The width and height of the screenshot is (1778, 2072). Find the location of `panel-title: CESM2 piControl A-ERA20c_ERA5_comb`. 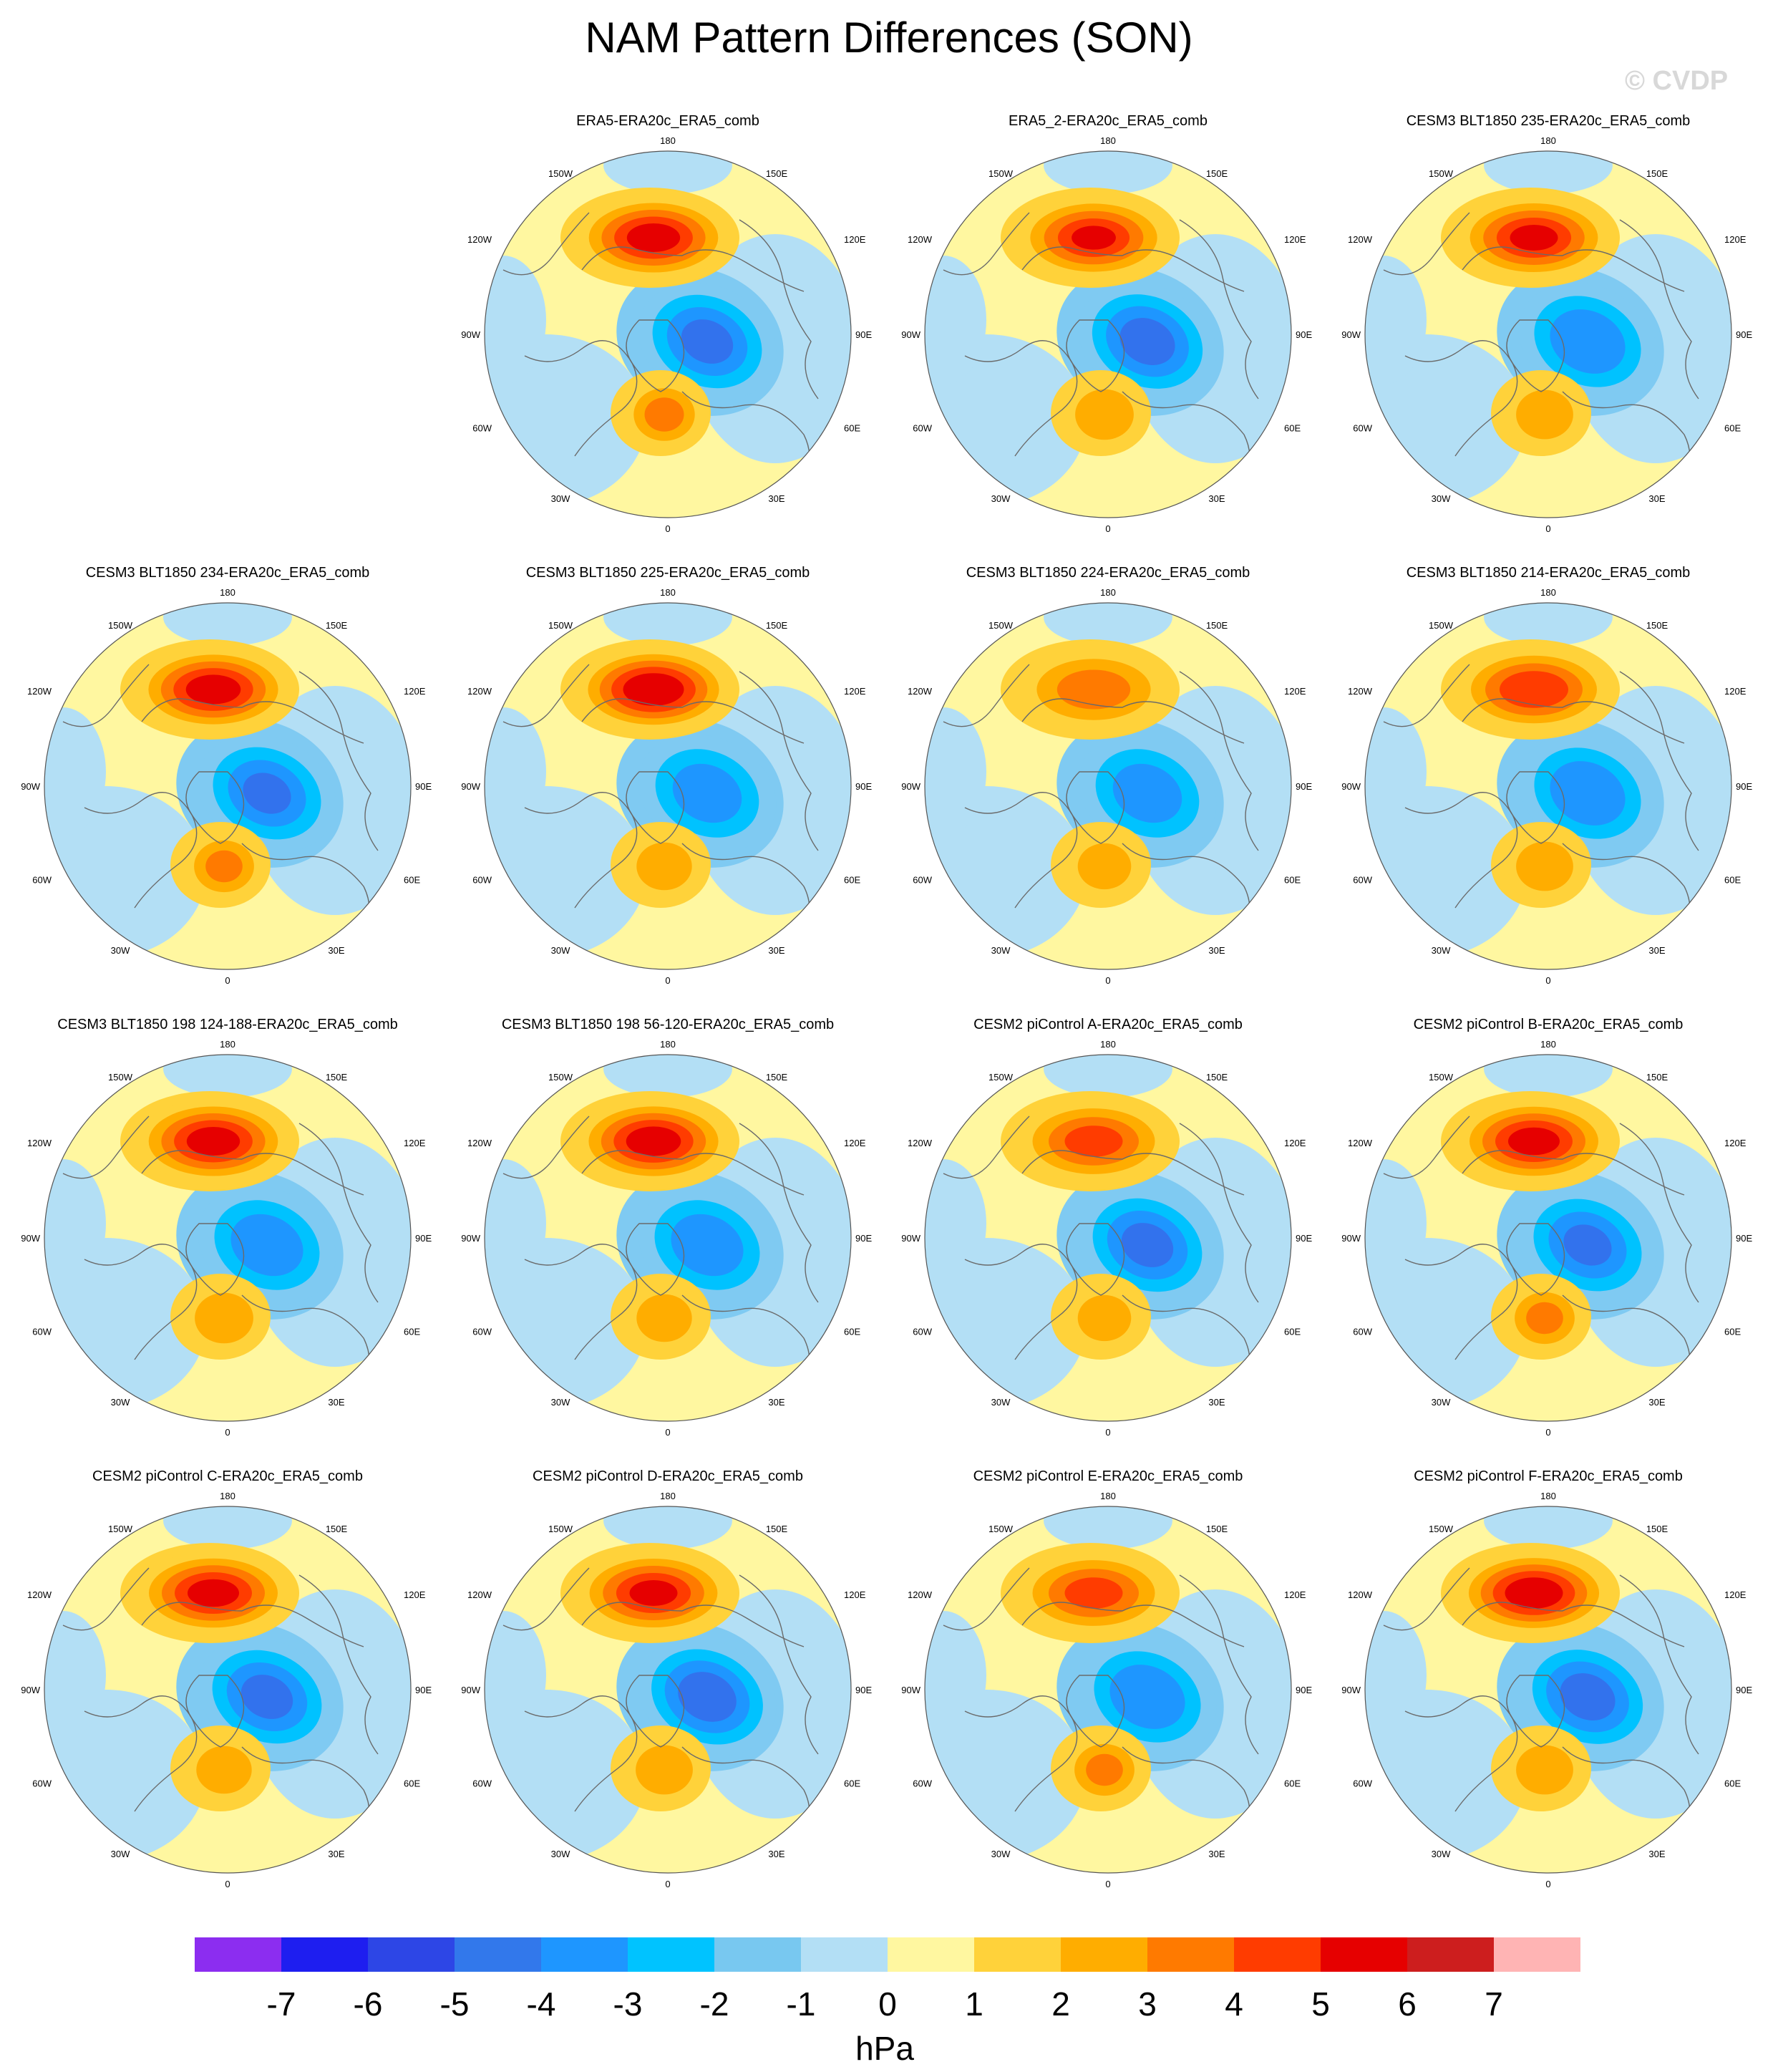

panel-title: CESM2 piControl A-ERA20c_ERA5_comb is located at coordinates (1108, 1024).